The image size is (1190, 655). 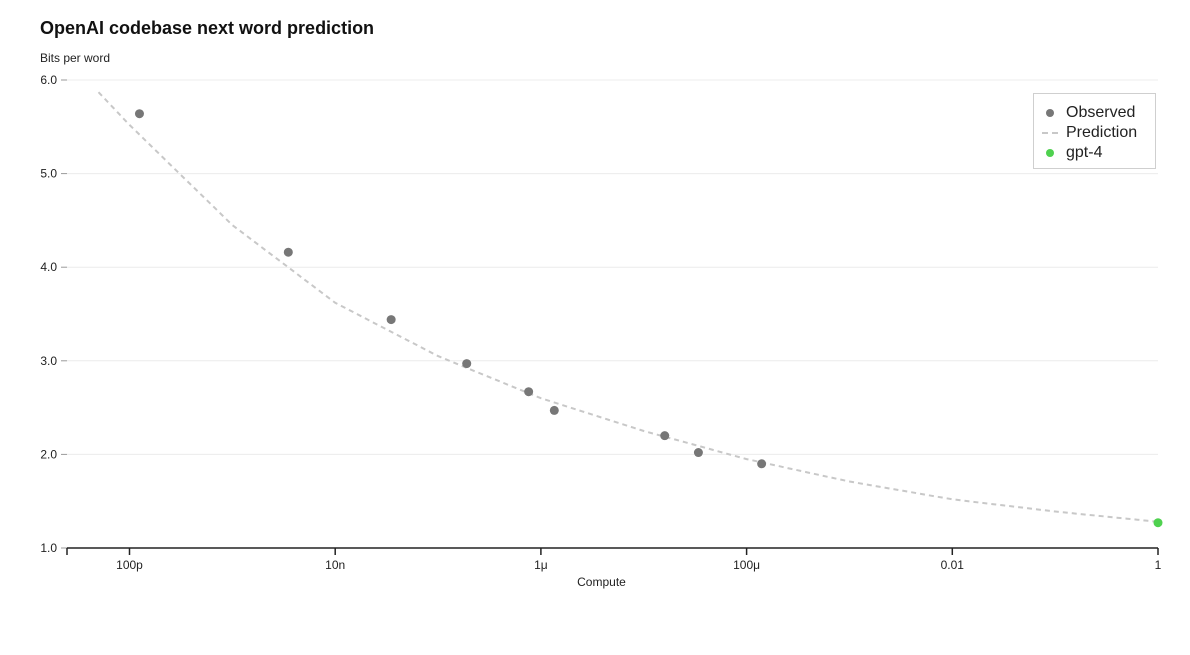 What do you see at coordinates (746, 565) in the screenshot?
I see `x-tick-label: 100μ` at bounding box center [746, 565].